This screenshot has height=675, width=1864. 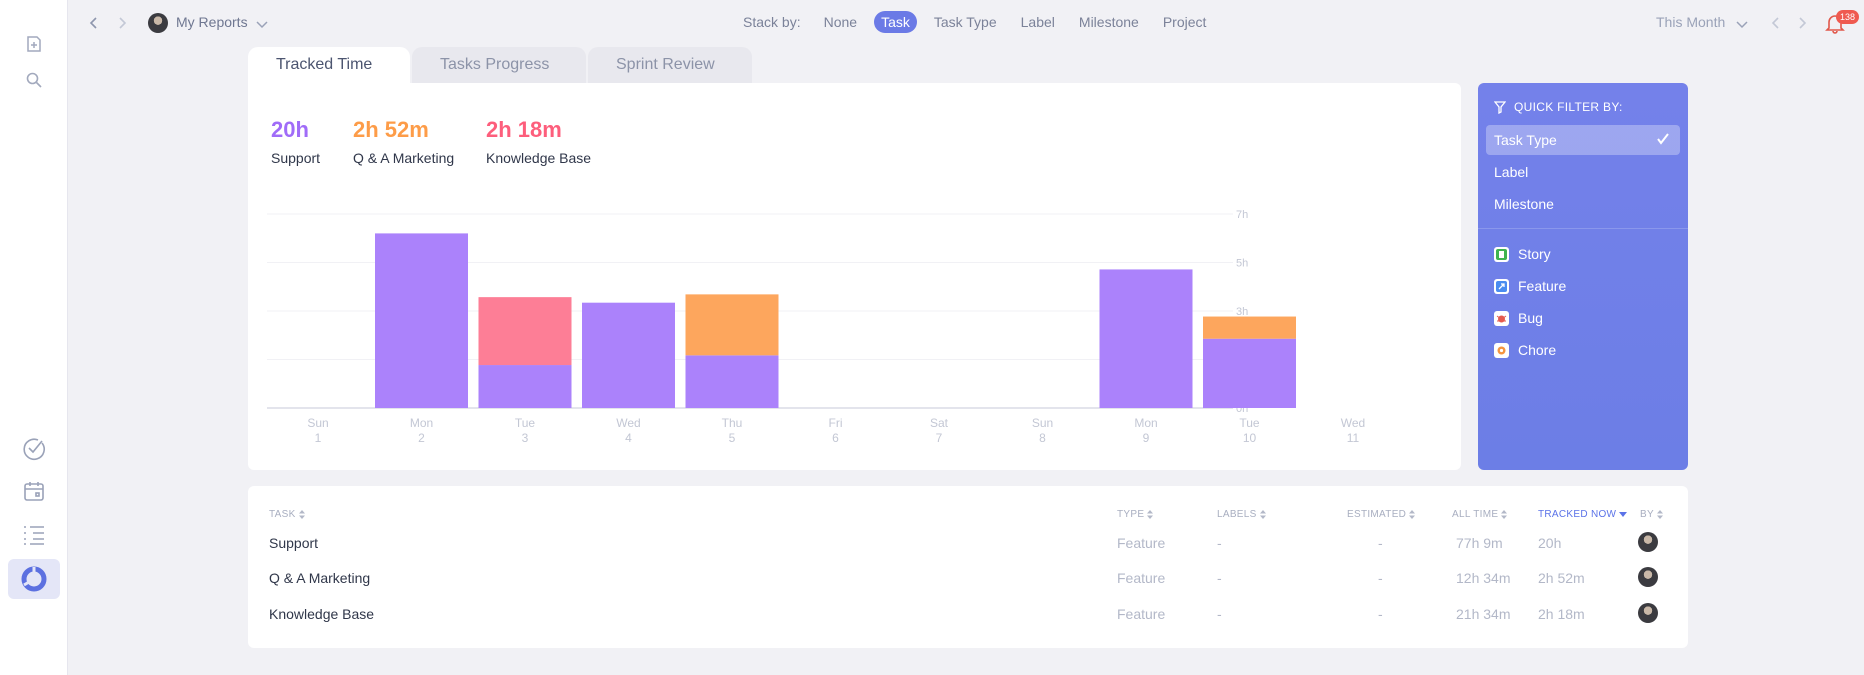 I want to click on column-header-by: BY, so click(x=1651, y=514).